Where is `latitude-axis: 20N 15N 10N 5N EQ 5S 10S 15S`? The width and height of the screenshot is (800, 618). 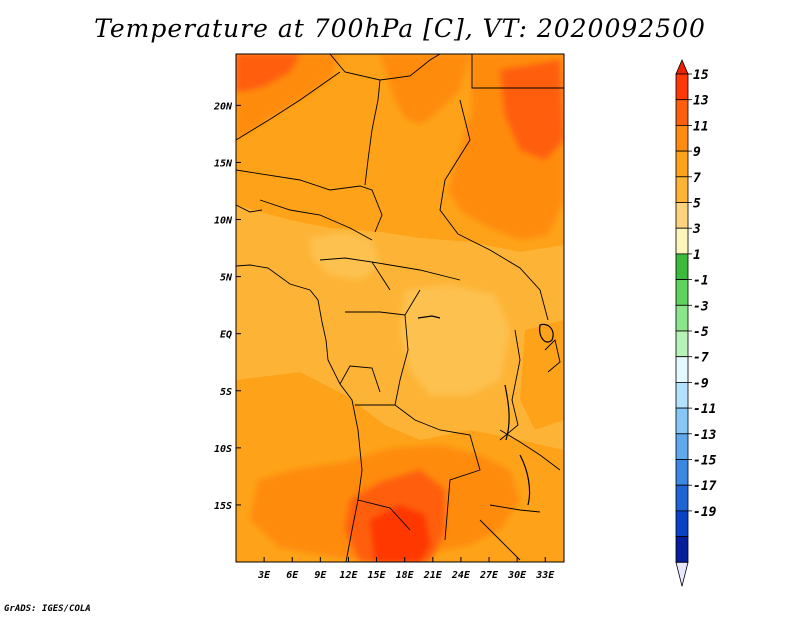 latitude-axis: 20N 15N 10N 5N EQ 5S 10S 15S is located at coordinates (227, 306).